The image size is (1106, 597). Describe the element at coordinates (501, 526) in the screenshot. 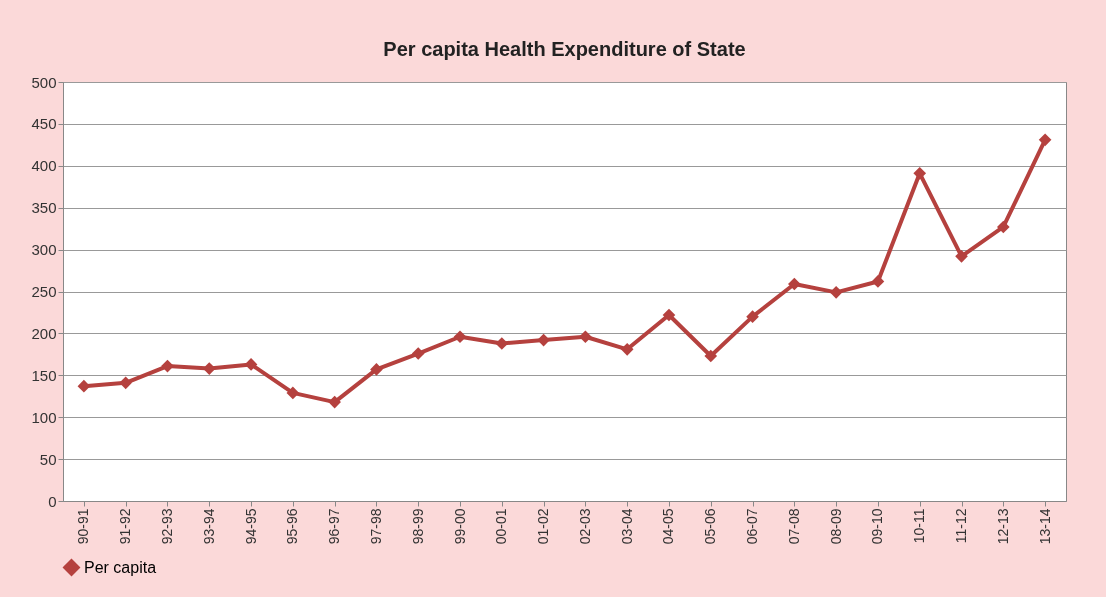

I see `x-tick-label: 00-01` at that location.